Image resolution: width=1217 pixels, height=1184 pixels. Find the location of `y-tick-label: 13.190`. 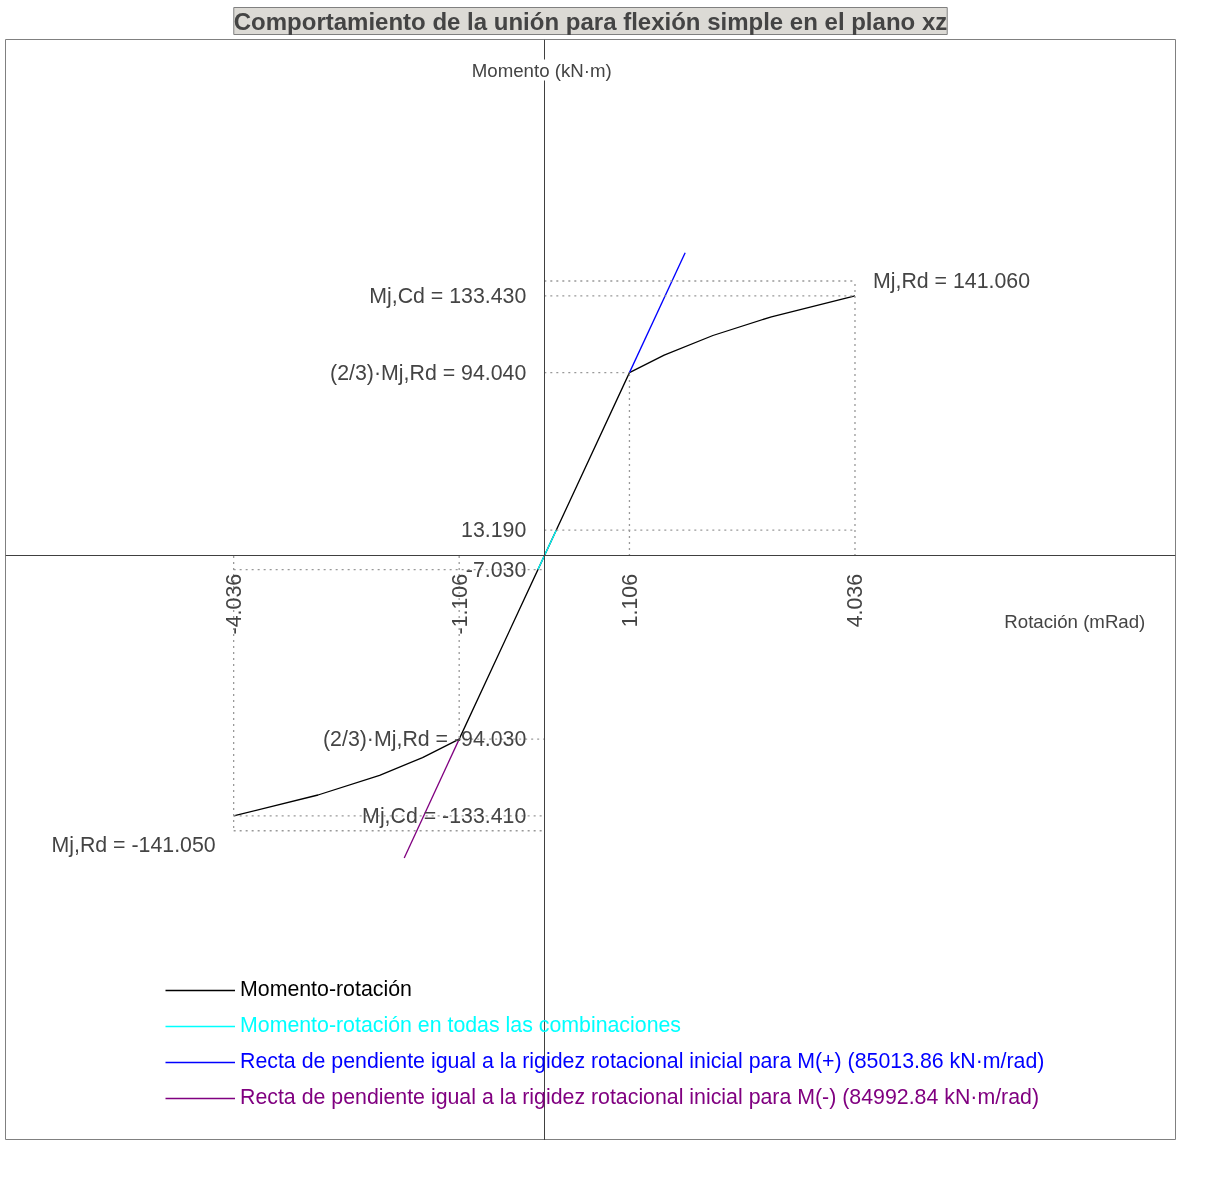

y-tick-label: 13.190 is located at coordinates (494, 530).